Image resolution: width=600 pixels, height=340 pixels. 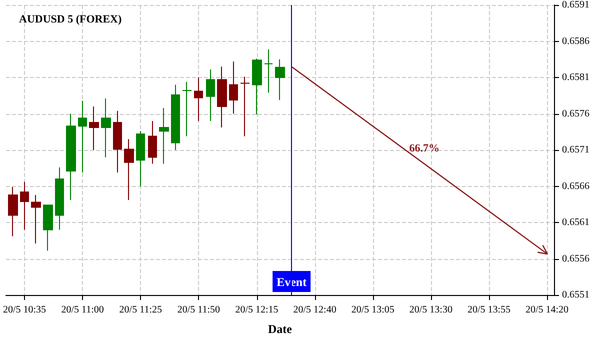 I want to click on x-tick-label: 20/5 11:00, so click(x=82, y=310).